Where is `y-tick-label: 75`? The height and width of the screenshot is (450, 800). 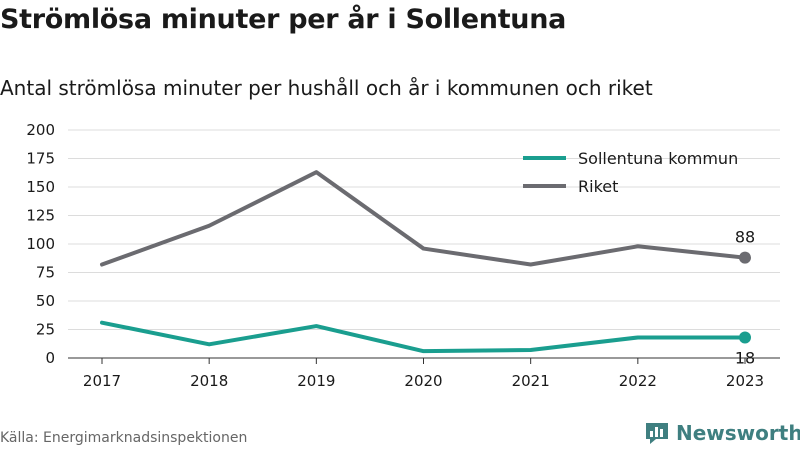
y-tick-label: 75 is located at coordinates (45, 273).